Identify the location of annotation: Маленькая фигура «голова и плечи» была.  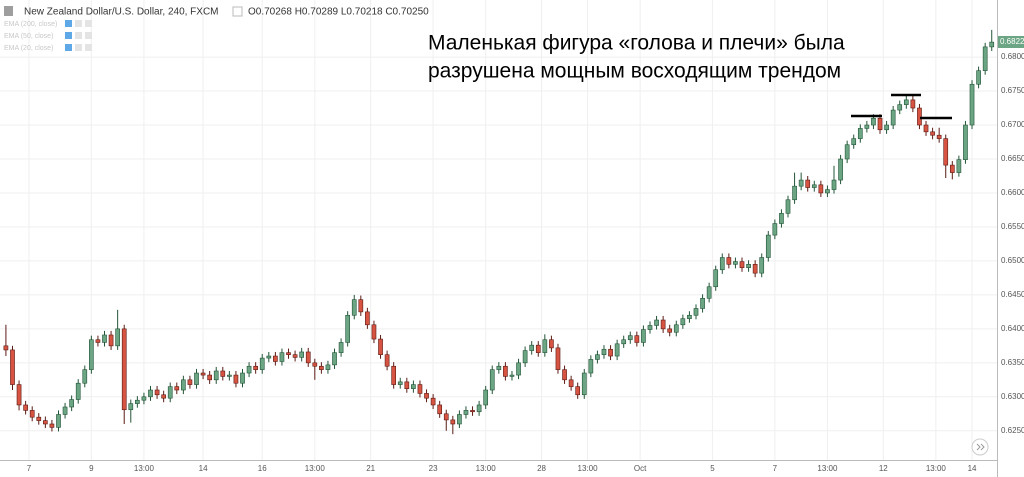
(636, 43).